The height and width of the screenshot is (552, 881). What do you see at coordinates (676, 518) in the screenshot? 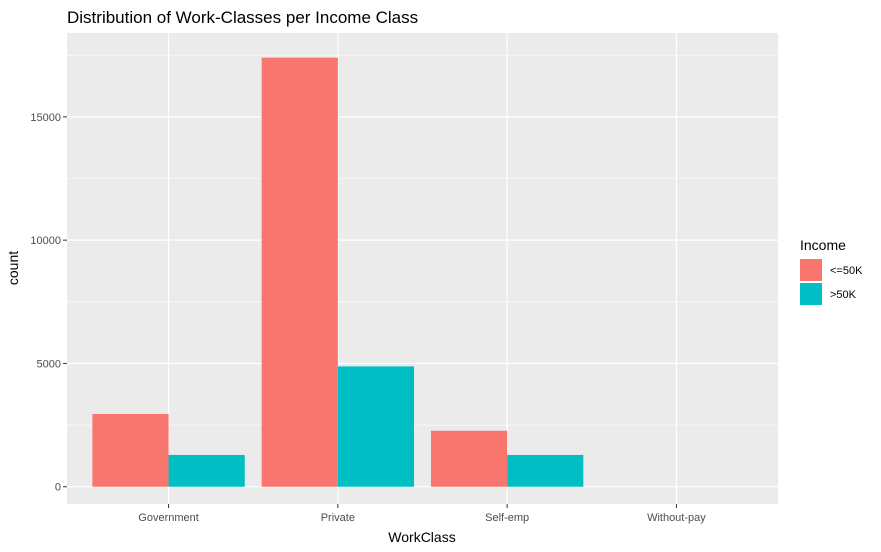
I see `x-tick-label: Without-pay` at bounding box center [676, 518].